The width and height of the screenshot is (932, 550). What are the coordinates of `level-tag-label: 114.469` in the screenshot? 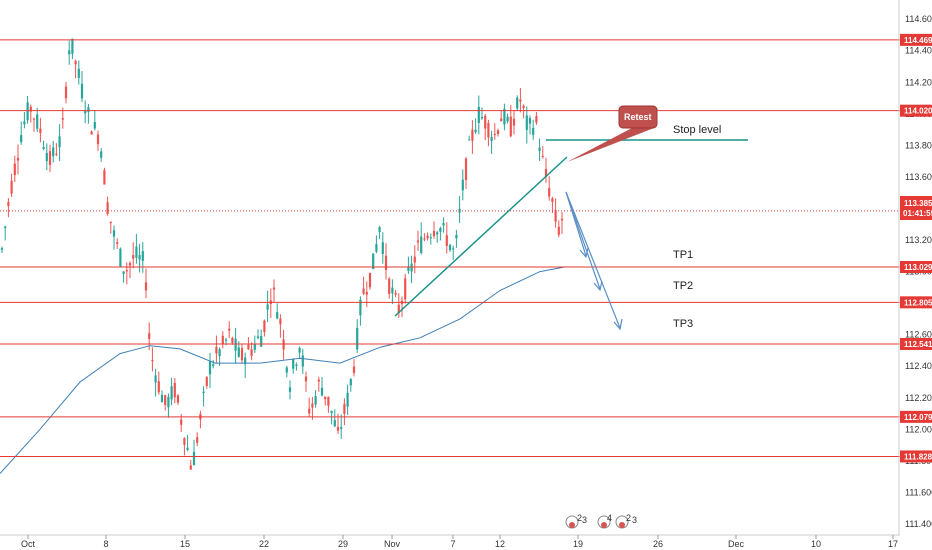 It's located at (918, 40).